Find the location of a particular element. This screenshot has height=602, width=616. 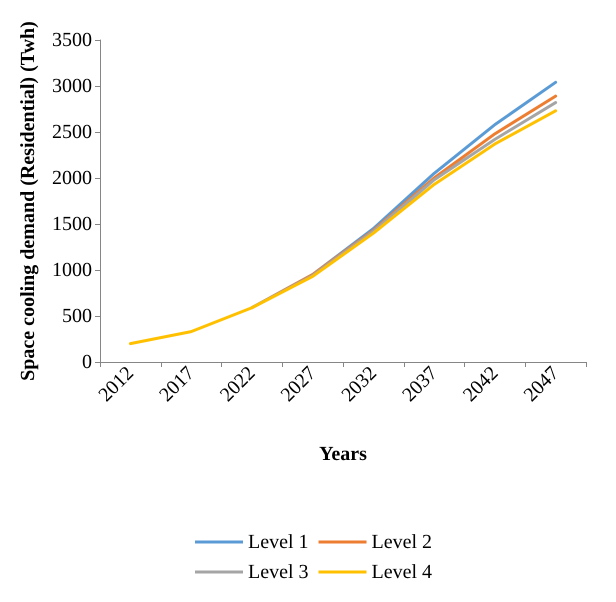

y-axis-title: Space cooling demand (Residential) (Twh) is located at coordinates (28, 201).